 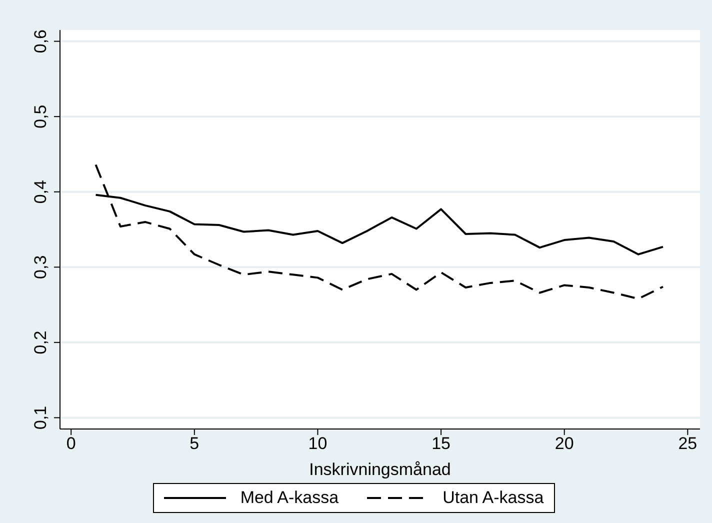 What do you see at coordinates (380, 469) in the screenshot?
I see `x-axis-title: Inskrivningsmånad` at bounding box center [380, 469].